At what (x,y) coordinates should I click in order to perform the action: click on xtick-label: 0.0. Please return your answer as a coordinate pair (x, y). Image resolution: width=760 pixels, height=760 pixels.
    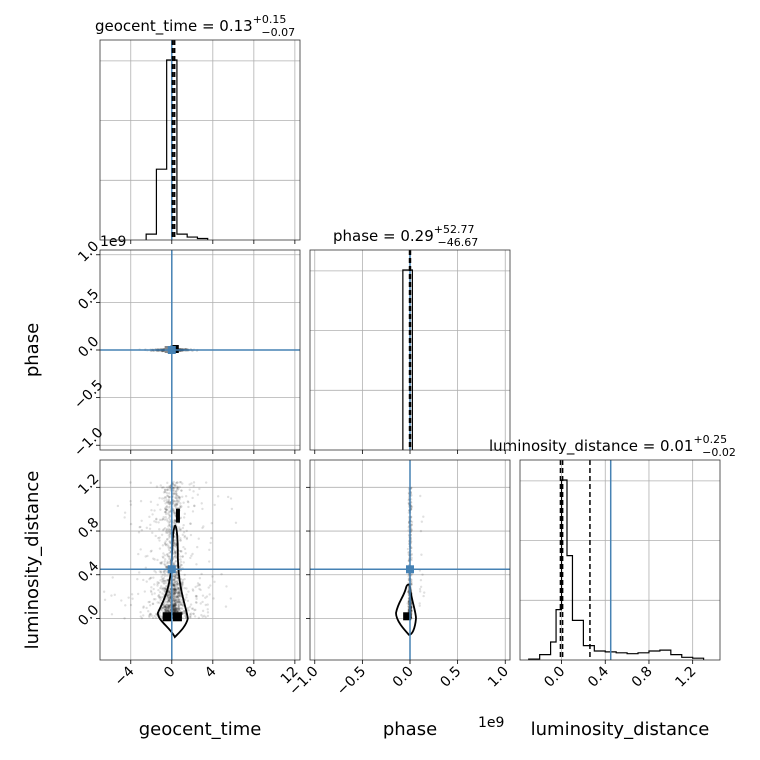
    Looking at the image, I should click on (554, 677).